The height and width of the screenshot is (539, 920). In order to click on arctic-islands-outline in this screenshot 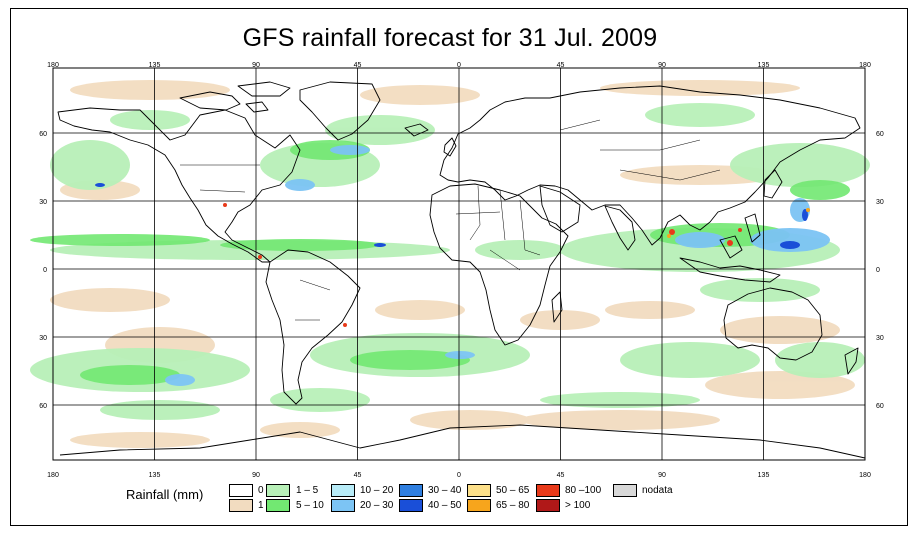, I will do `click(235, 97)`.